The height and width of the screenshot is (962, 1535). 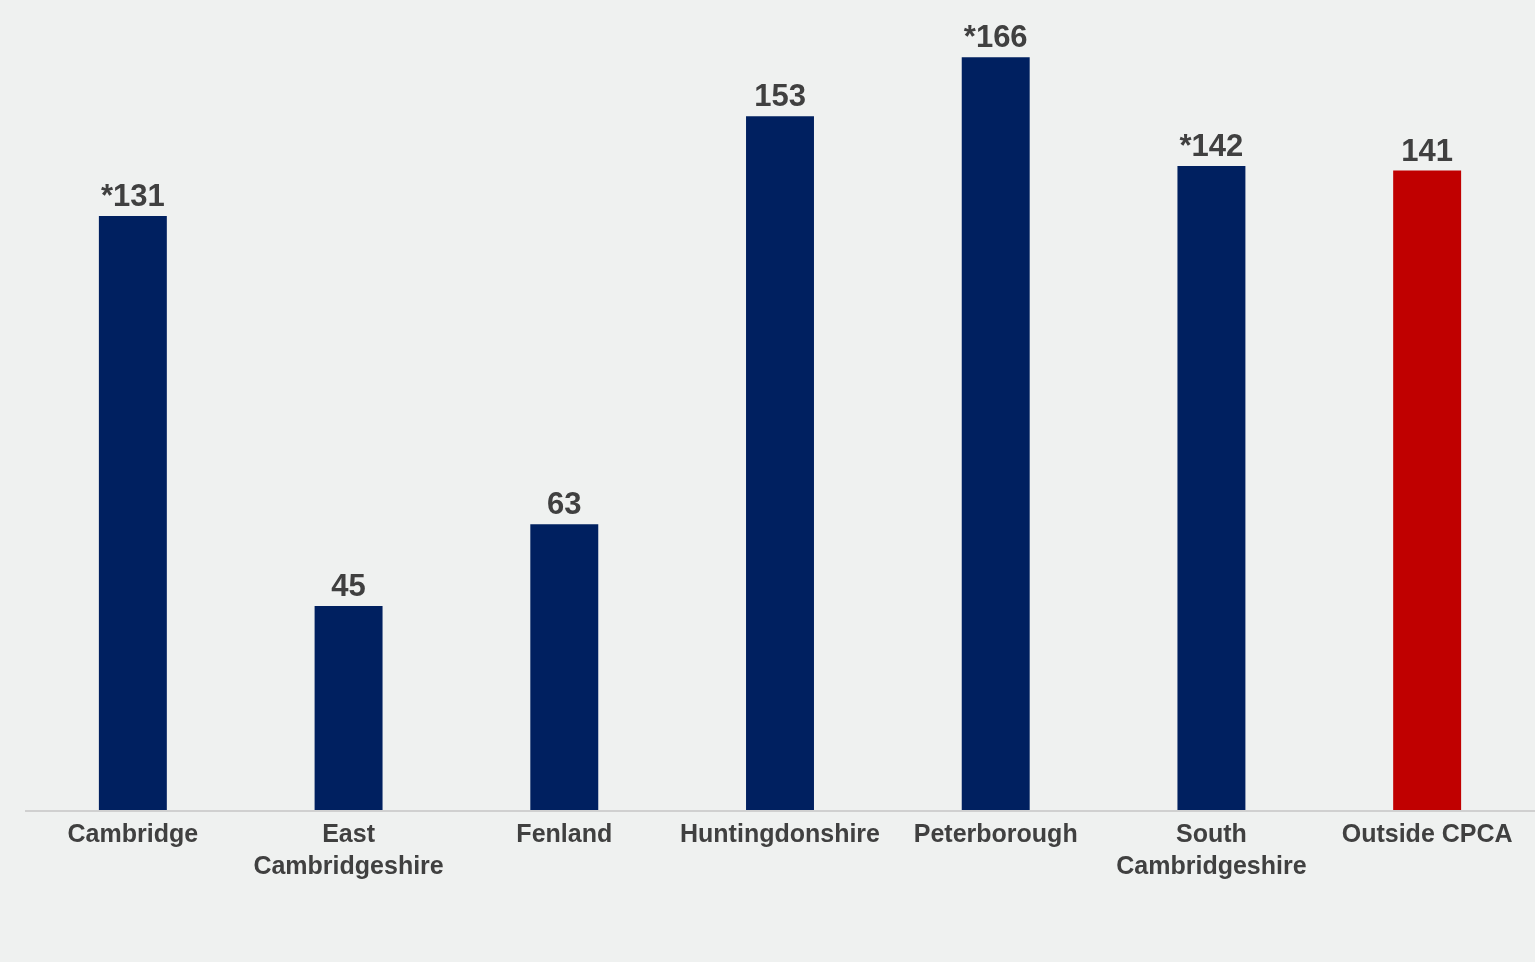 What do you see at coordinates (564, 832) in the screenshot?
I see `x-tick-label: Fenland` at bounding box center [564, 832].